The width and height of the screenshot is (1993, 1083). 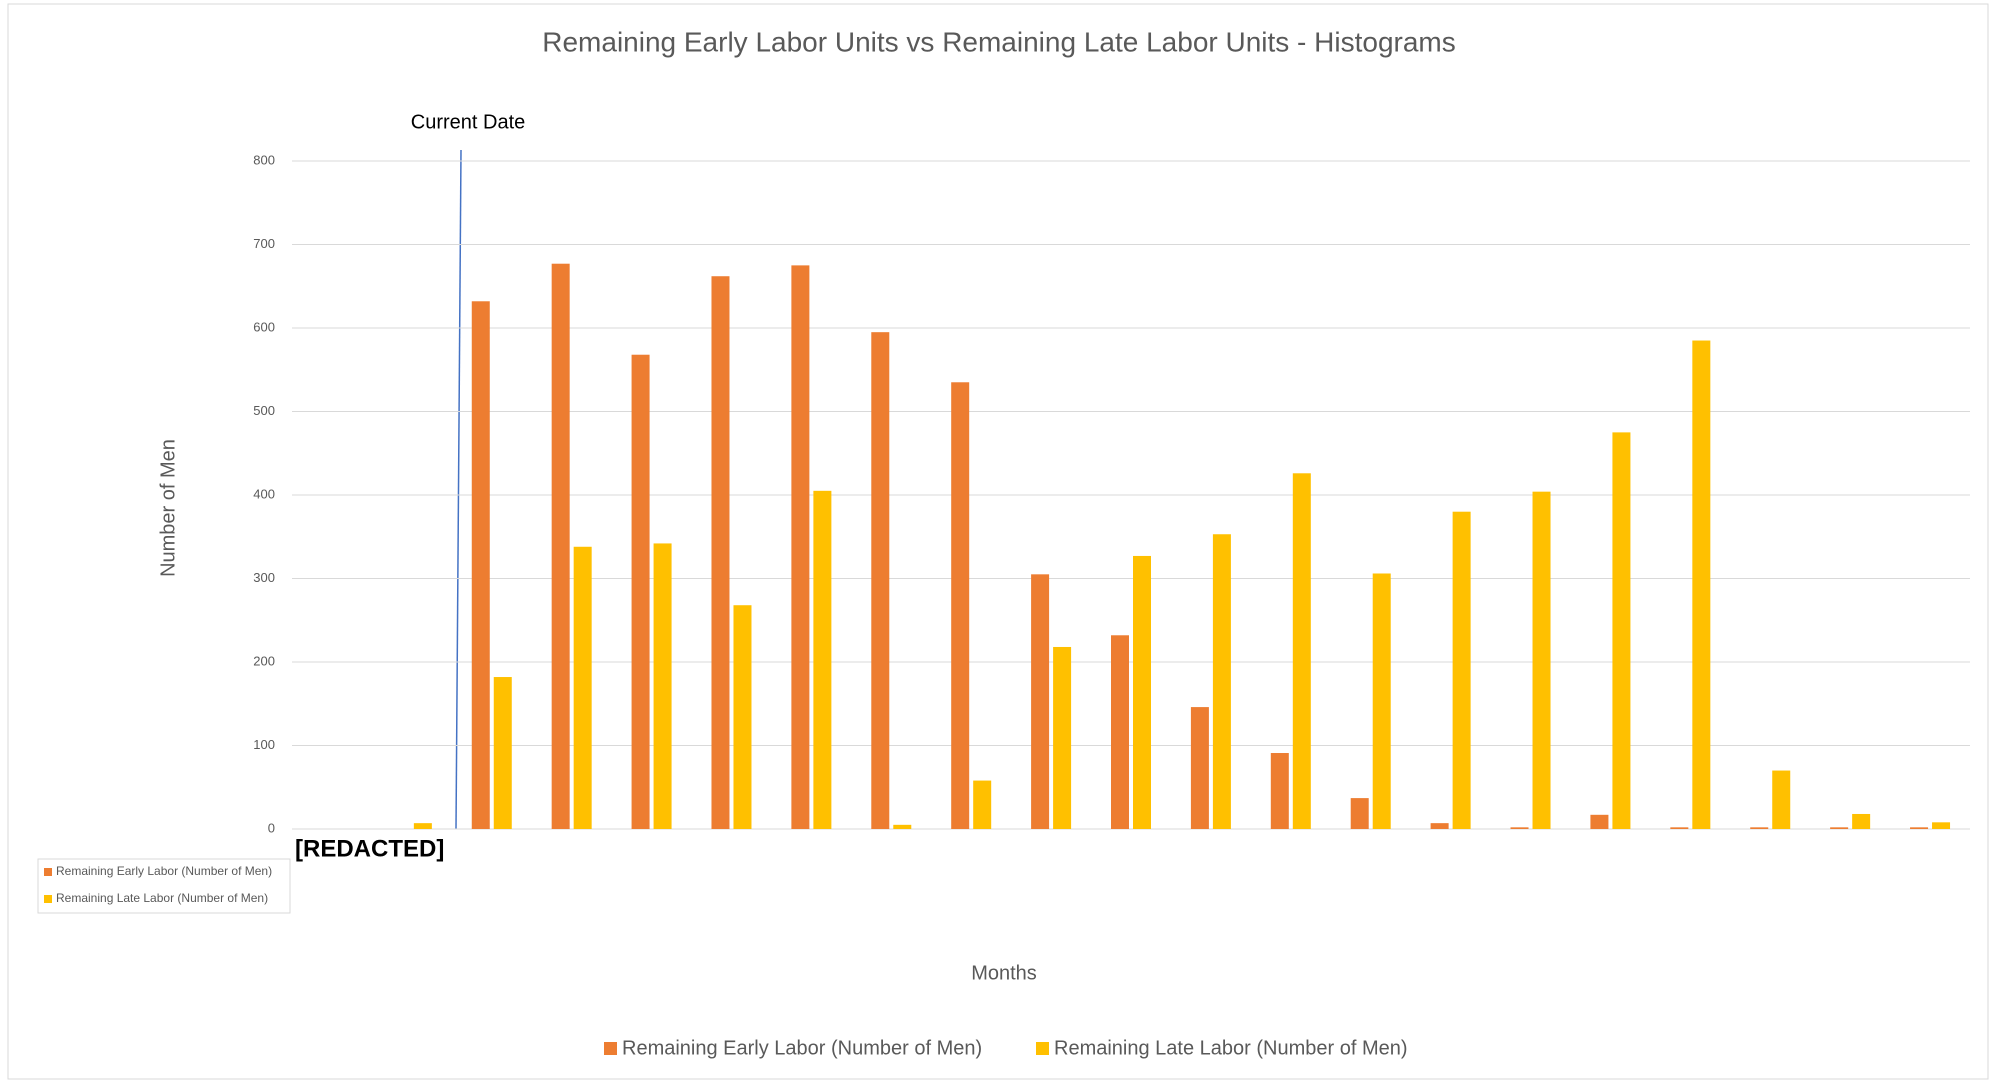 What do you see at coordinates (468, 122) in the screenshot?
I see `current-date-label: Current Date` at bounding box center [468, 122].